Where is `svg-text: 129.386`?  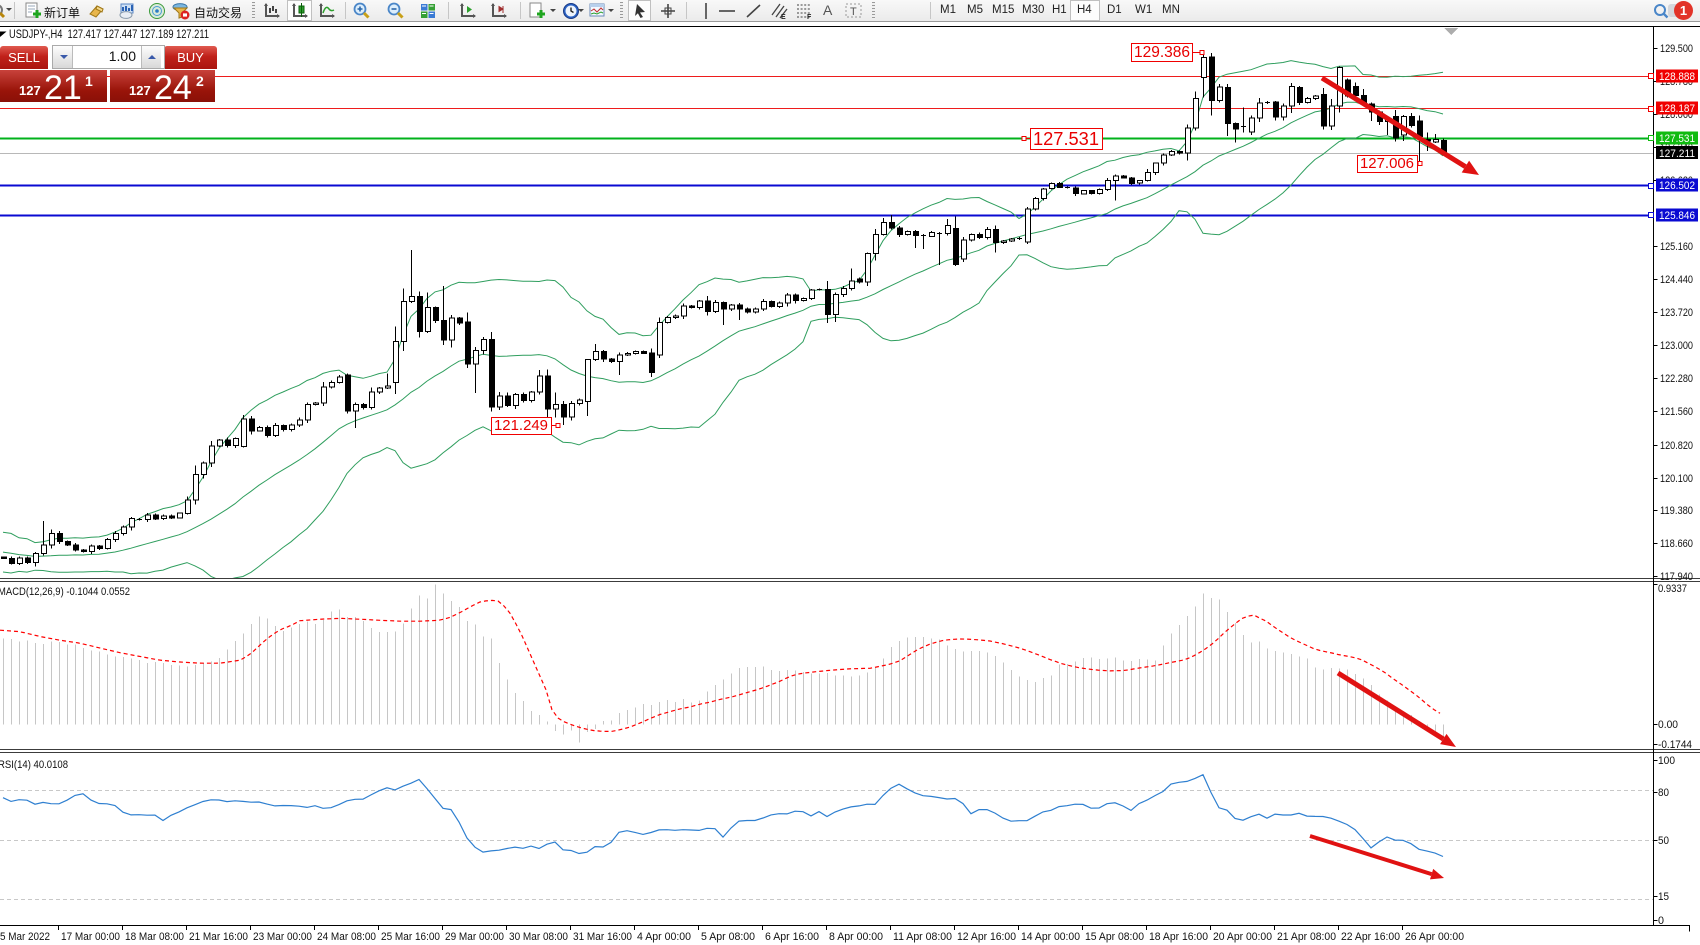
svg-text: 129.386 is located at coordinates (1162, 52).